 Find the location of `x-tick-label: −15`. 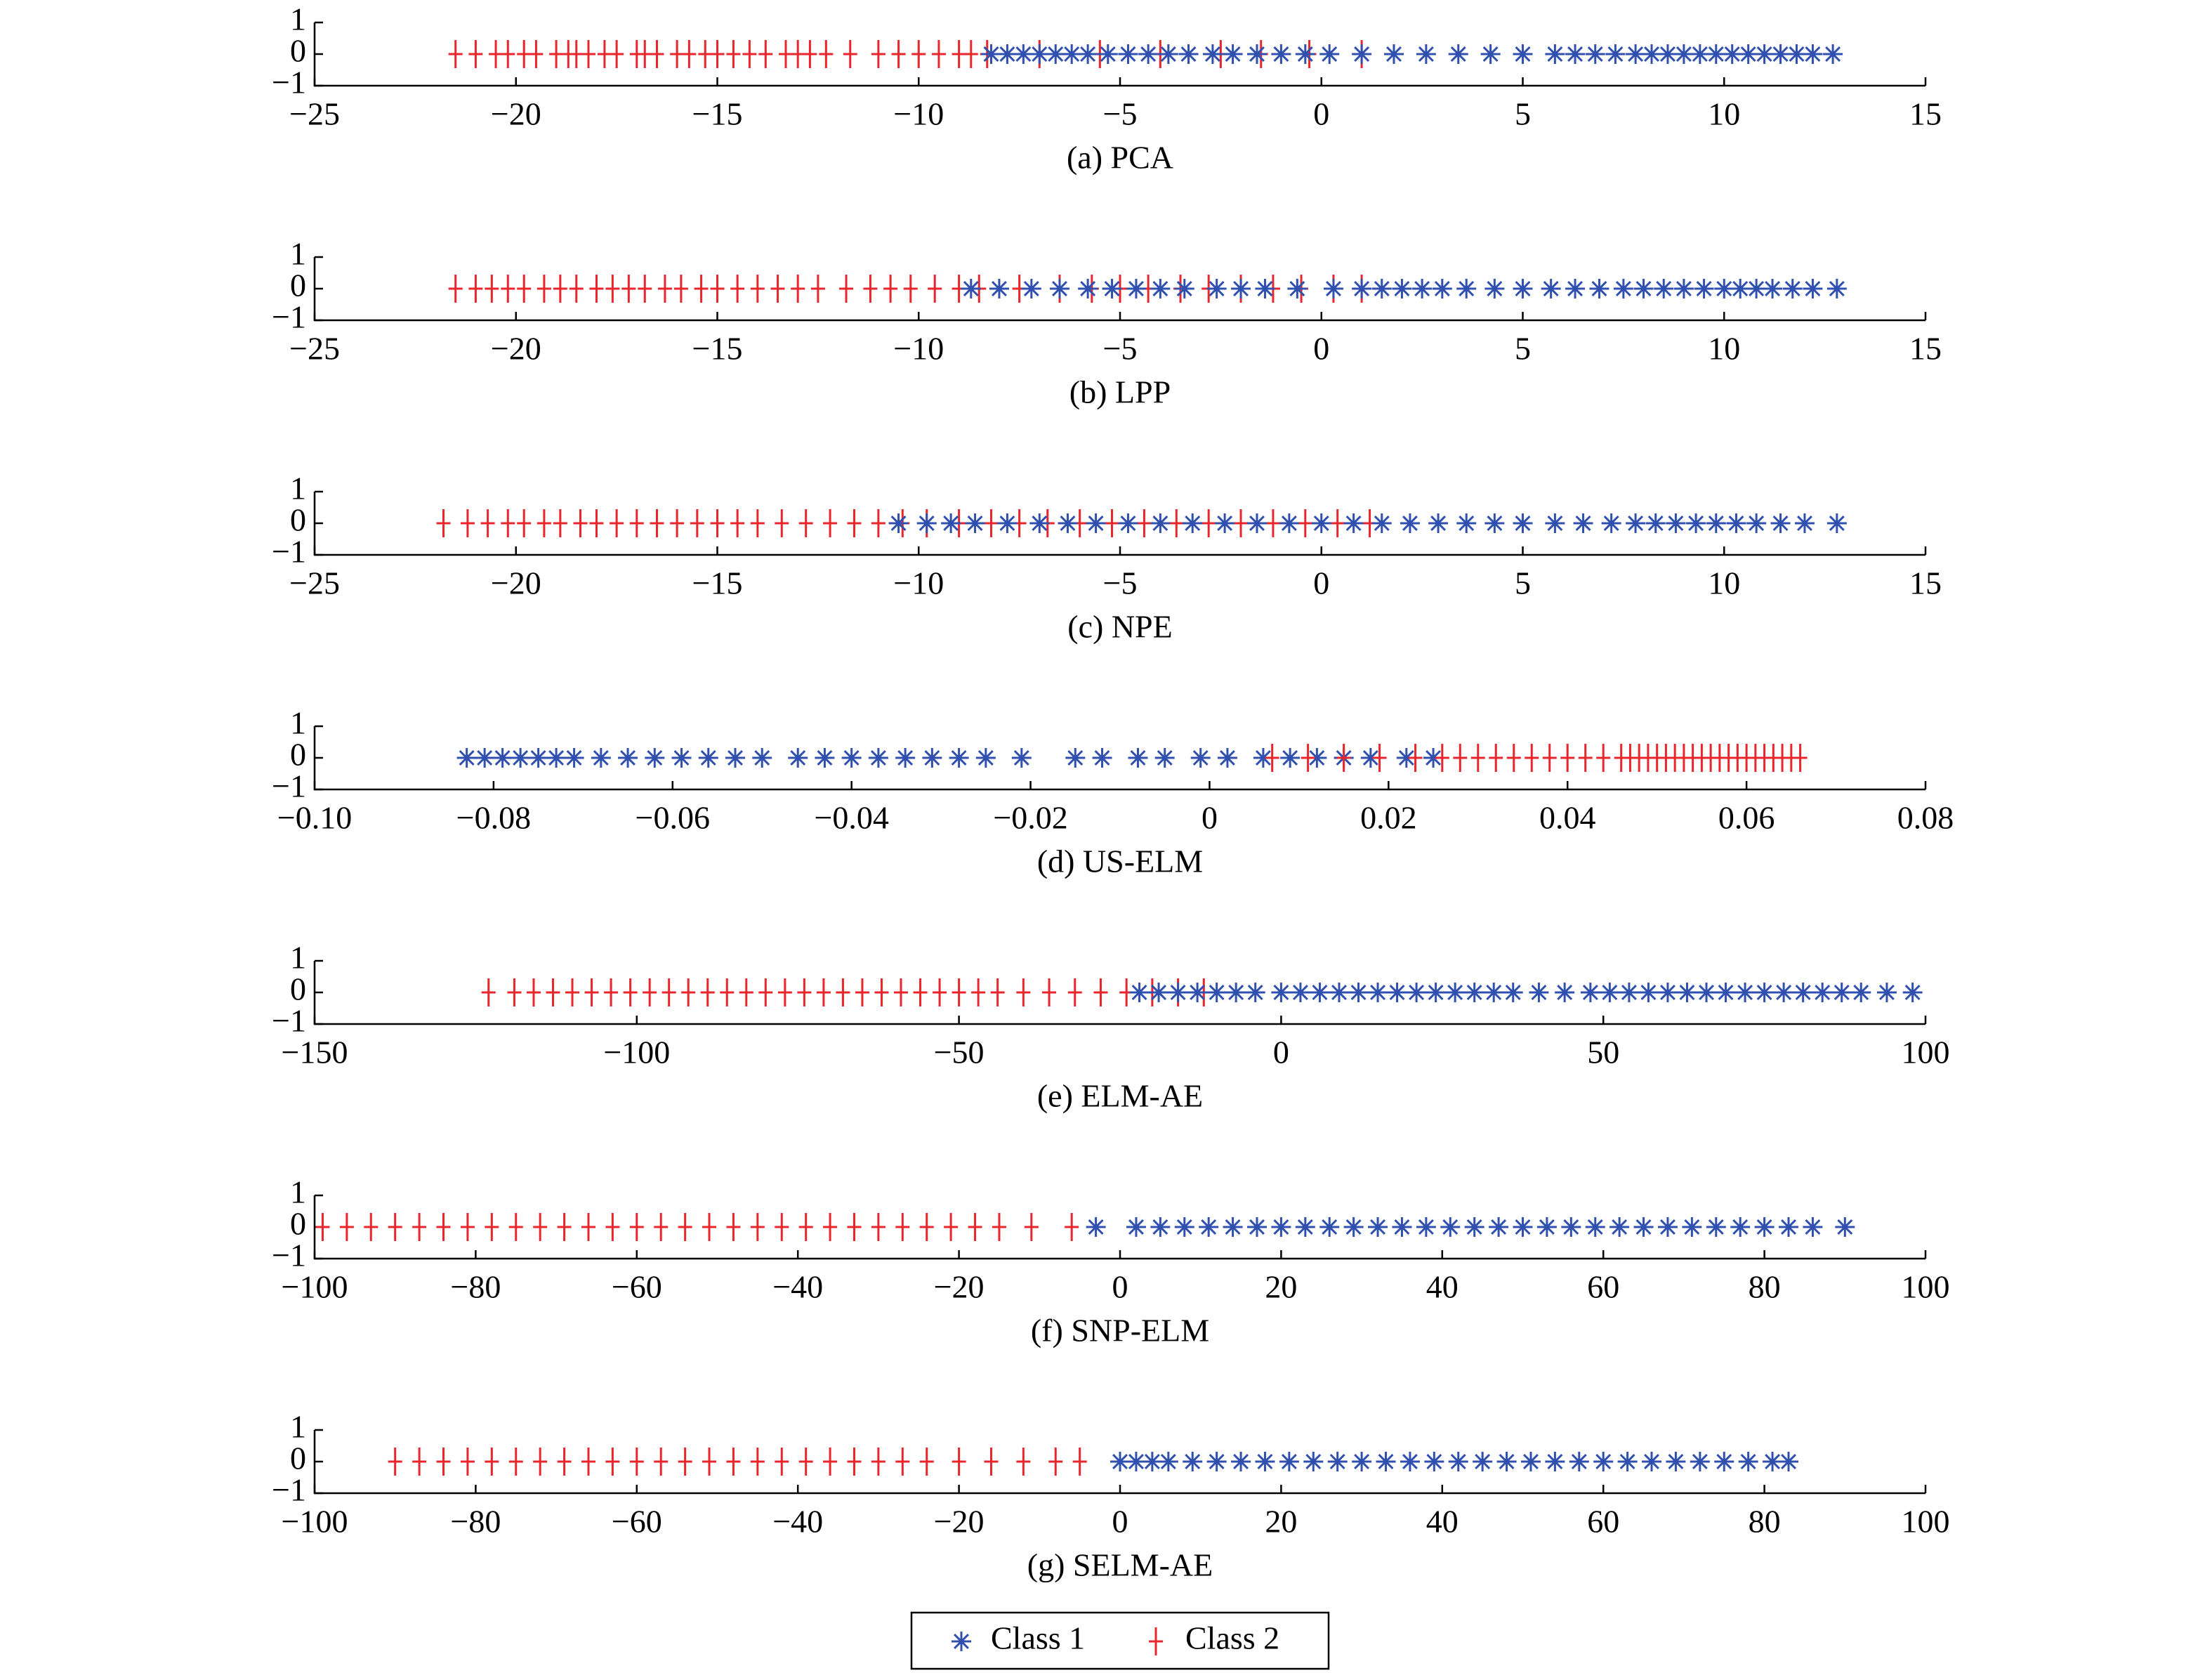

x-tick-label: −15 is located at coordinates (717, 349).